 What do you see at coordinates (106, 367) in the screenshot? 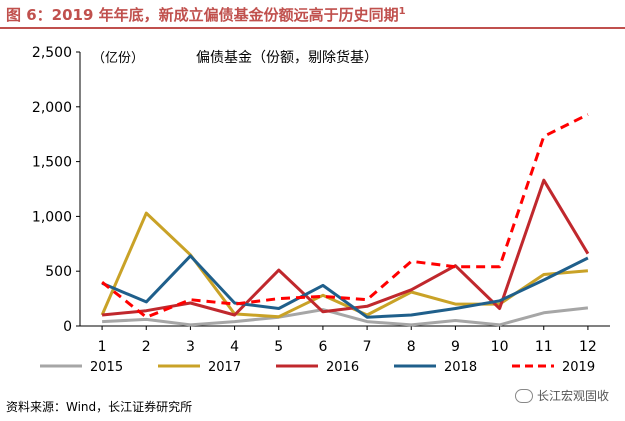
I see `legend-label-2015: 2015` at bounding box center [106, 367].